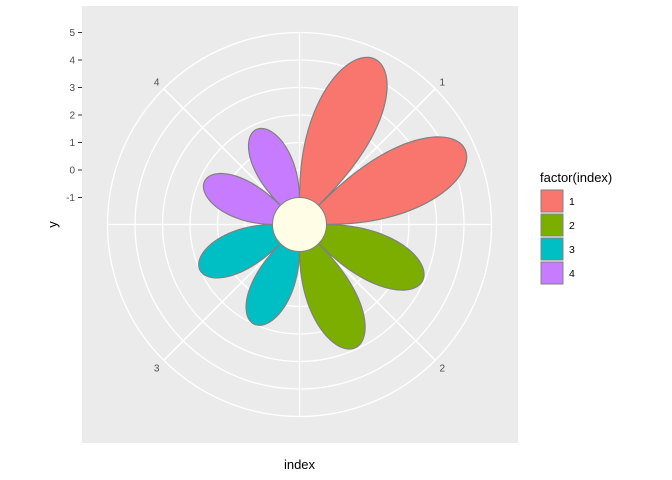 The image size is (672, 480). Describe the element at coordinates (72, 143) in the screenshot. I see `y-tick-label: 1` at that location.